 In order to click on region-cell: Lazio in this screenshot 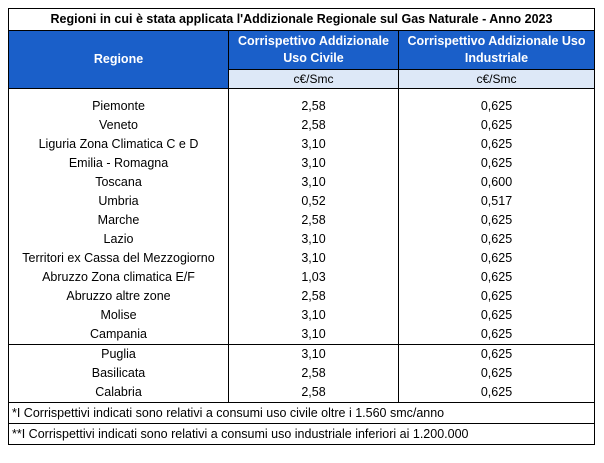, I will do `click(118, 239)`.